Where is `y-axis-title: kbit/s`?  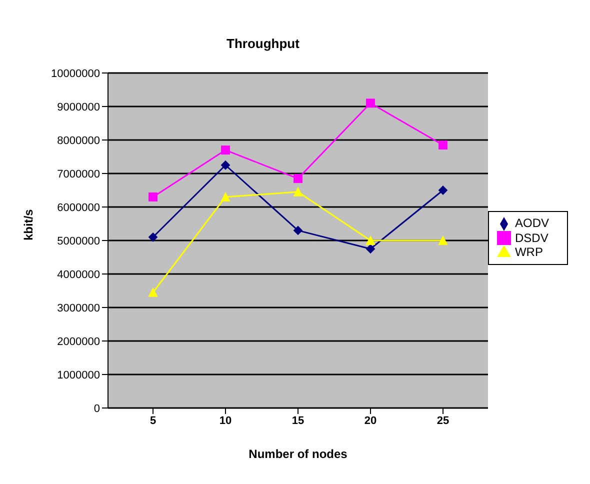 y-axis-title: kbit/s is located at coordinates (28, 224).